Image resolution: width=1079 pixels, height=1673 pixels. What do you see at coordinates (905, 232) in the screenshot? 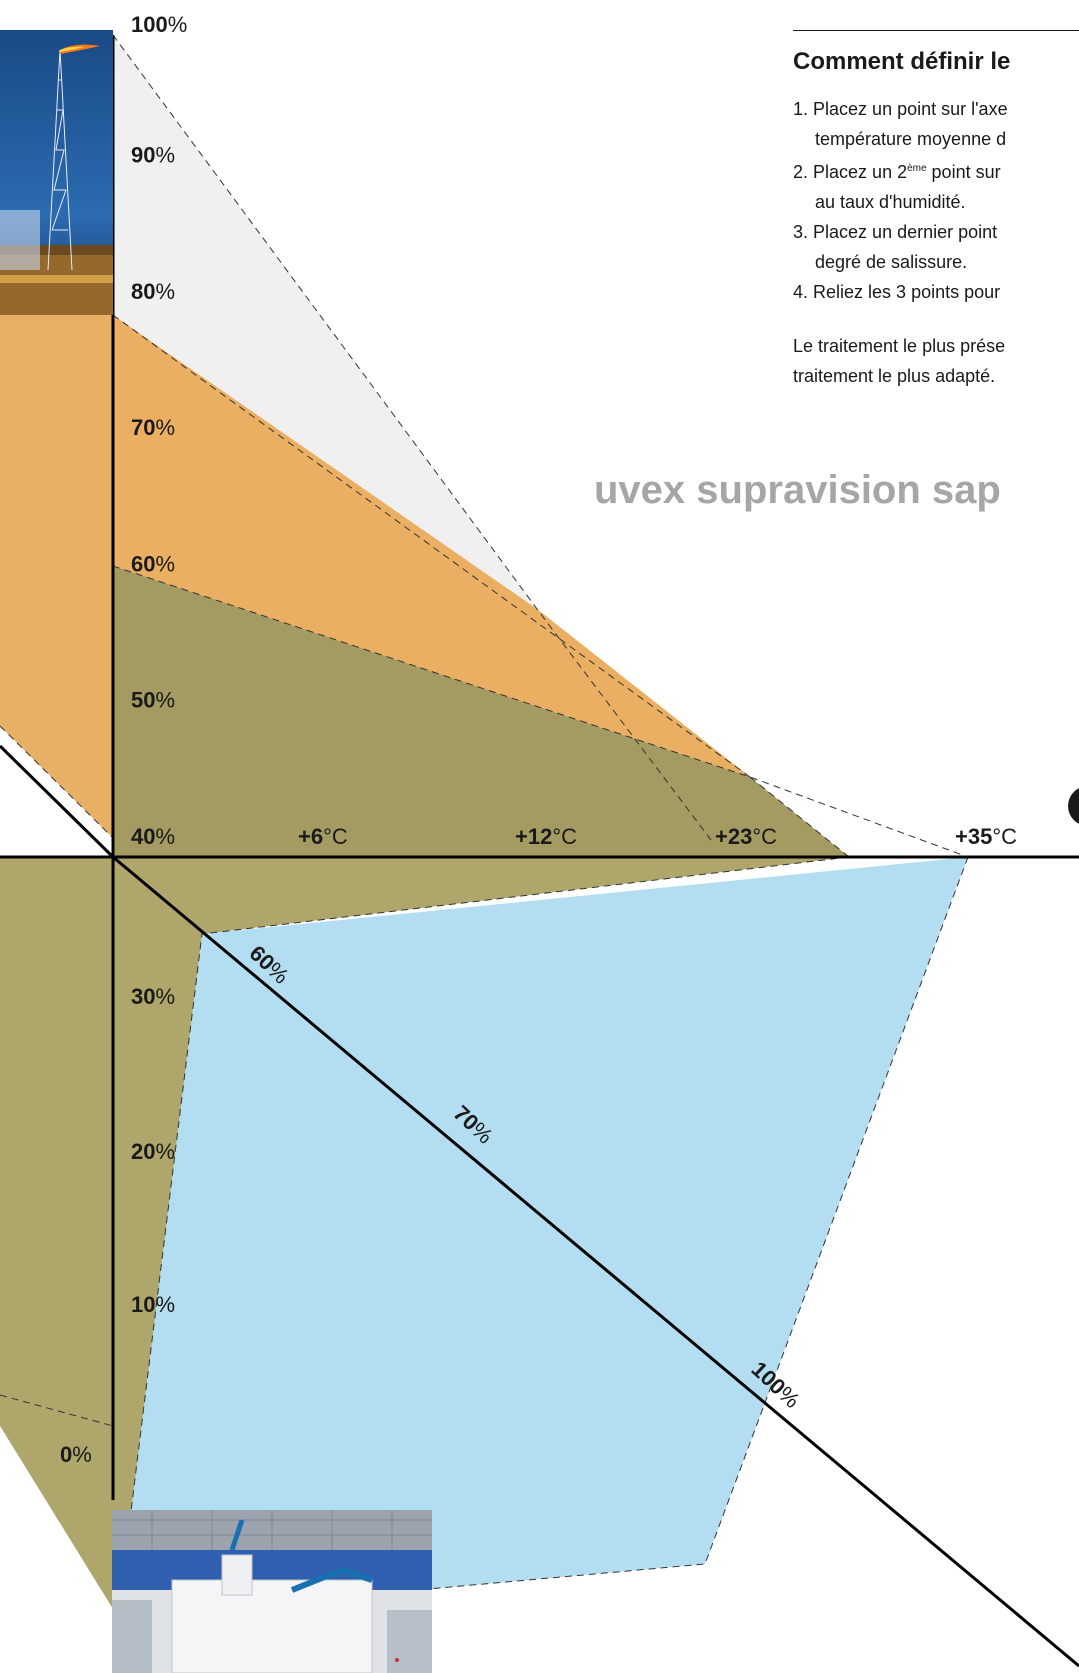
I see `step-text: Placez un dernier point` at bounding box center [905, 232].